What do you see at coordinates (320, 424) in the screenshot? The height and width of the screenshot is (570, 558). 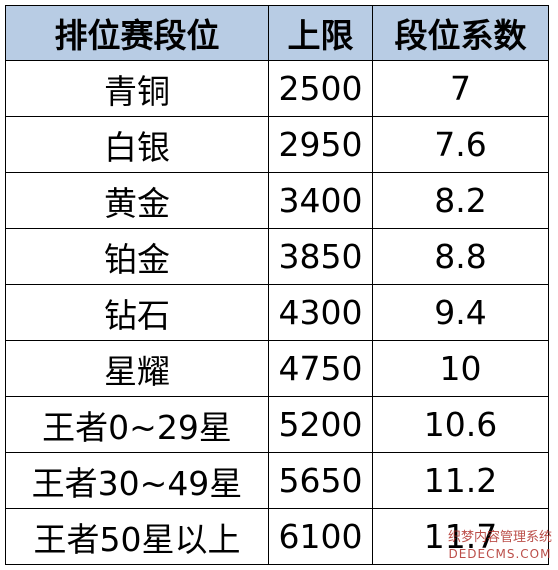 I see `table-cell: 5200` at bounding box center [320, 424].